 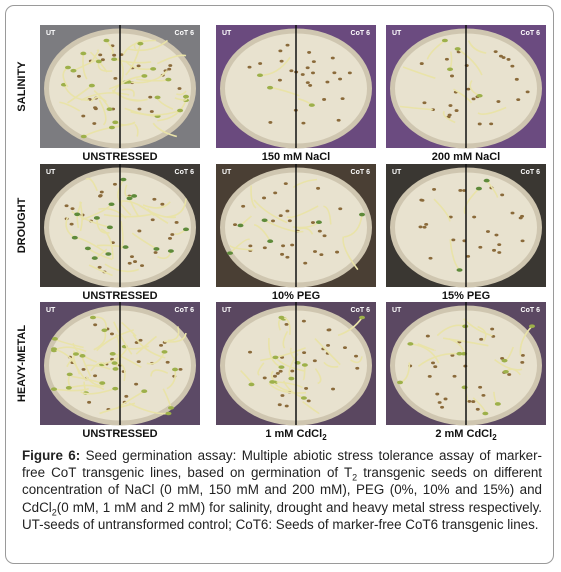 I want to click on caption-label: Figure 6:, so click(x=51, y=455).